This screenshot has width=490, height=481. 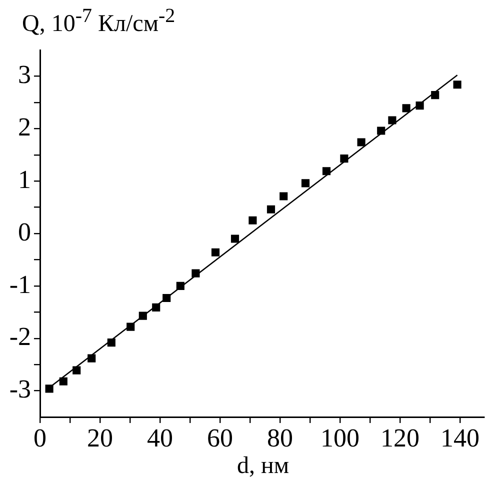 I want to click on x-tick-label: 40, so click(x=160, y=437).